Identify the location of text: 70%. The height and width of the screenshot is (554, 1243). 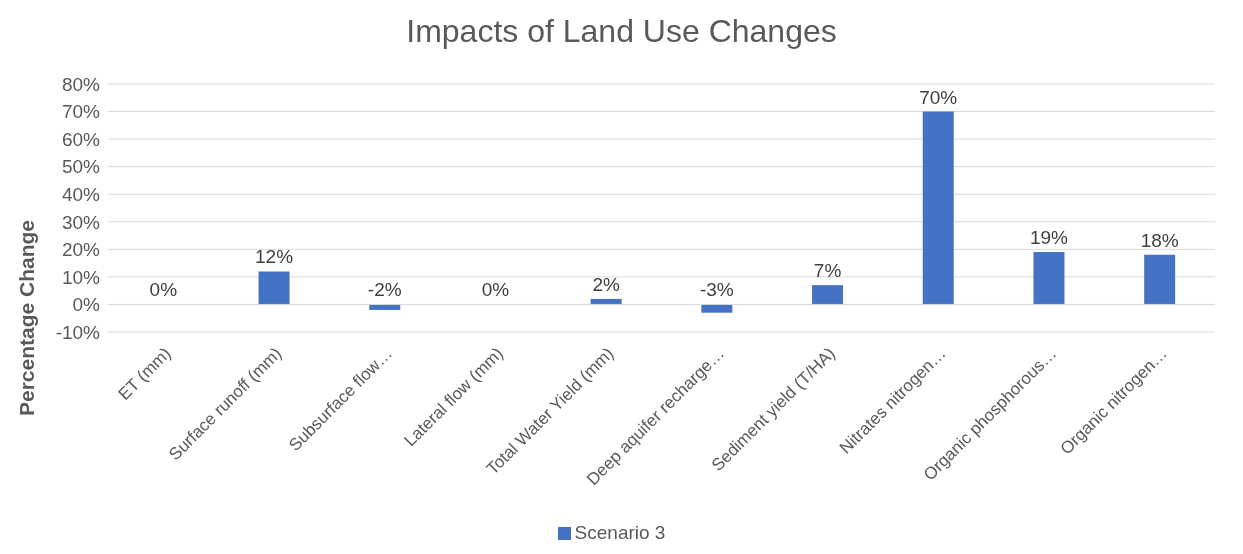
(938, 97).